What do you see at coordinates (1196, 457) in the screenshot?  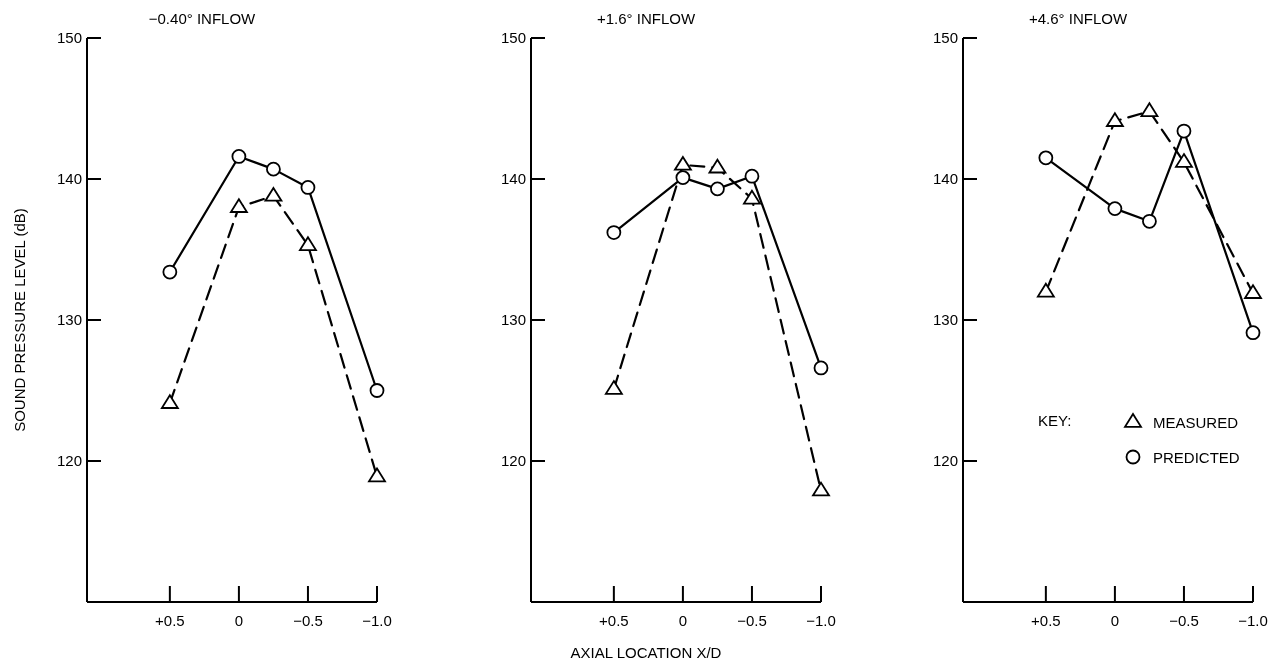 I see `legend-label: PREDICTED` at bounding box center [1196, 457].